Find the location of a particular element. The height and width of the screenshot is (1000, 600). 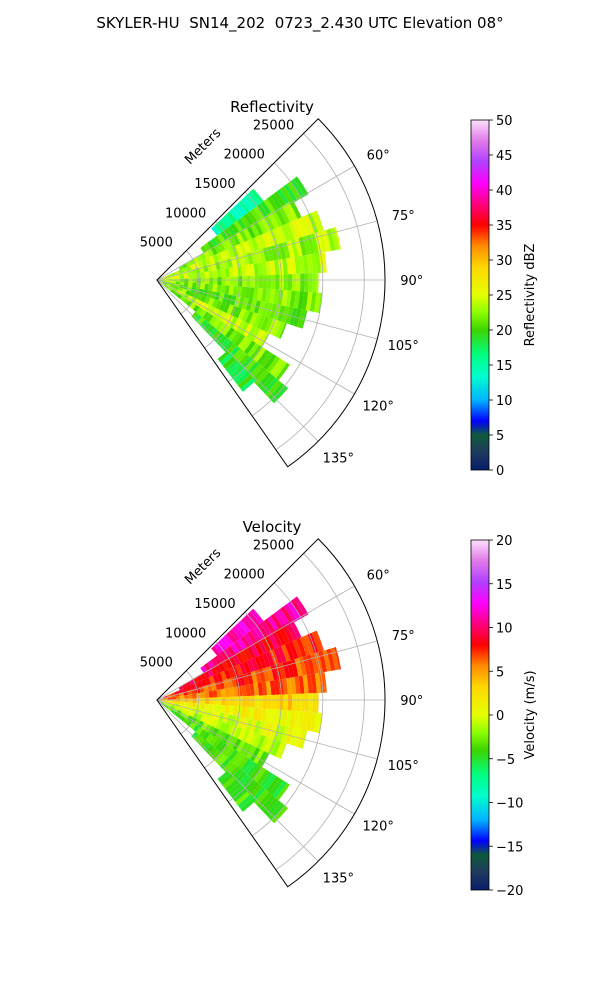

colorbar-tick-label: 20 is located at coordinates (504, 541).